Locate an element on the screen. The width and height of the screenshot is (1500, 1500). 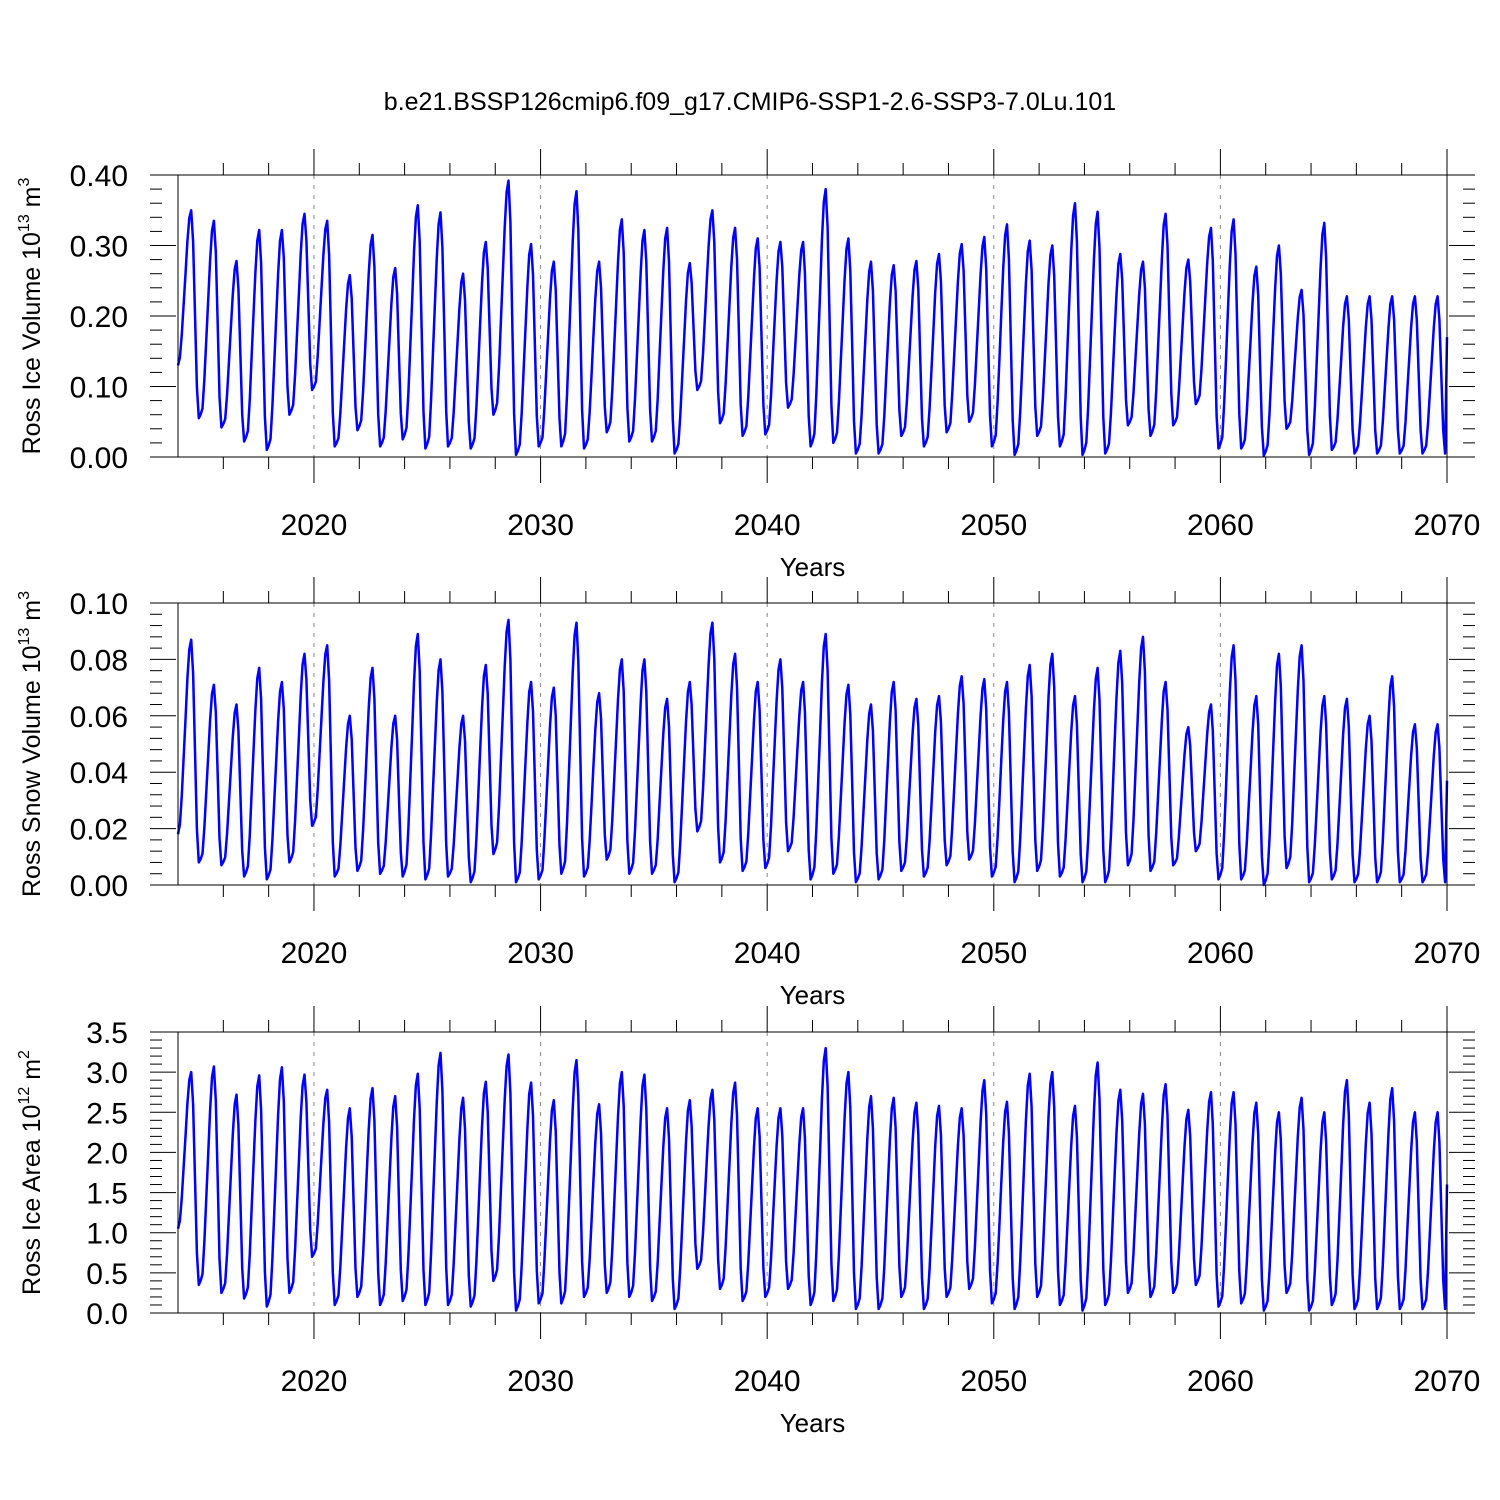
y-tick-label: 0.5 is located at coordinates (107, 1274).